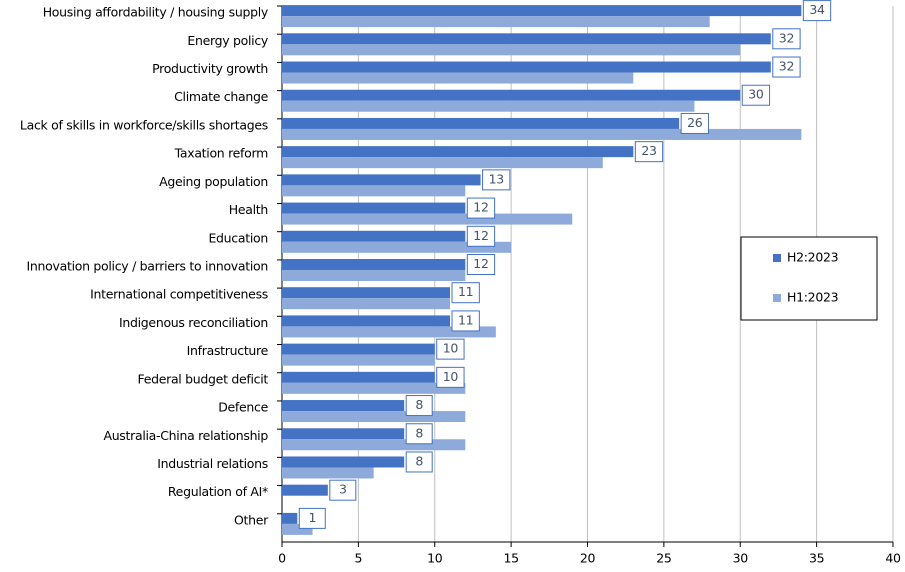  I want to click on x-tick-label: 40, so click(893, 558).